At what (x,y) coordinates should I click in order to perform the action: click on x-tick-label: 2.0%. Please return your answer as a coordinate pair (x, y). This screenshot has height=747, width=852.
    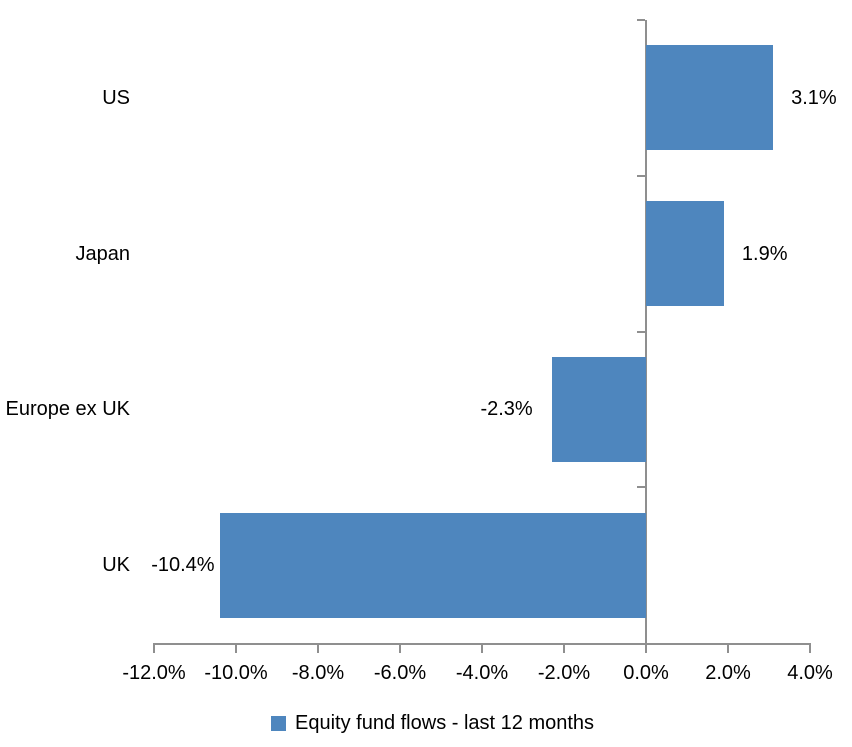
    Looking at the image, I should click on (728, 673).